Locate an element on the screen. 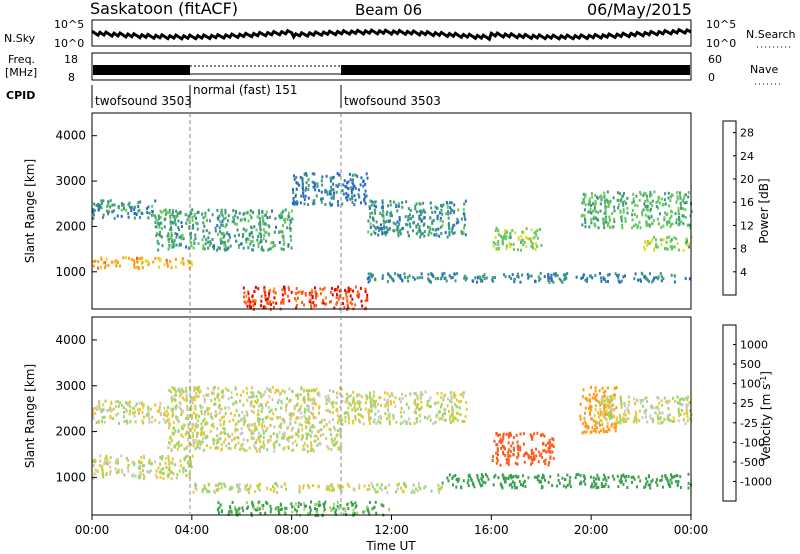 This screenshot has height=554, width=800. nsky-panel: N.Sky 10^5 10^0 10^5 10^0 N.Search is located at coordinates (400, 34).